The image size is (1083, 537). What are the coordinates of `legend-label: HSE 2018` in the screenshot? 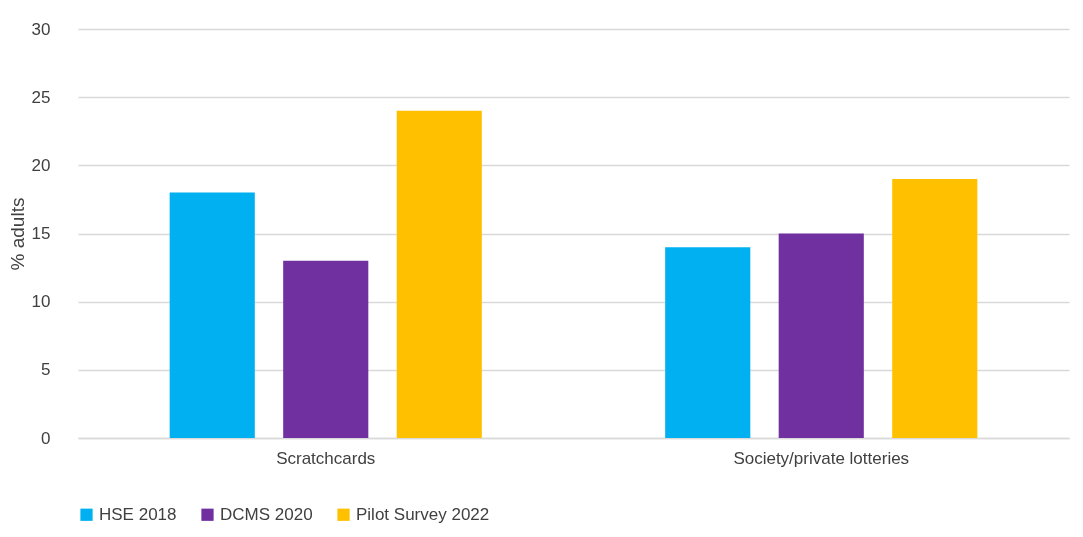 It's located at (138, 514).